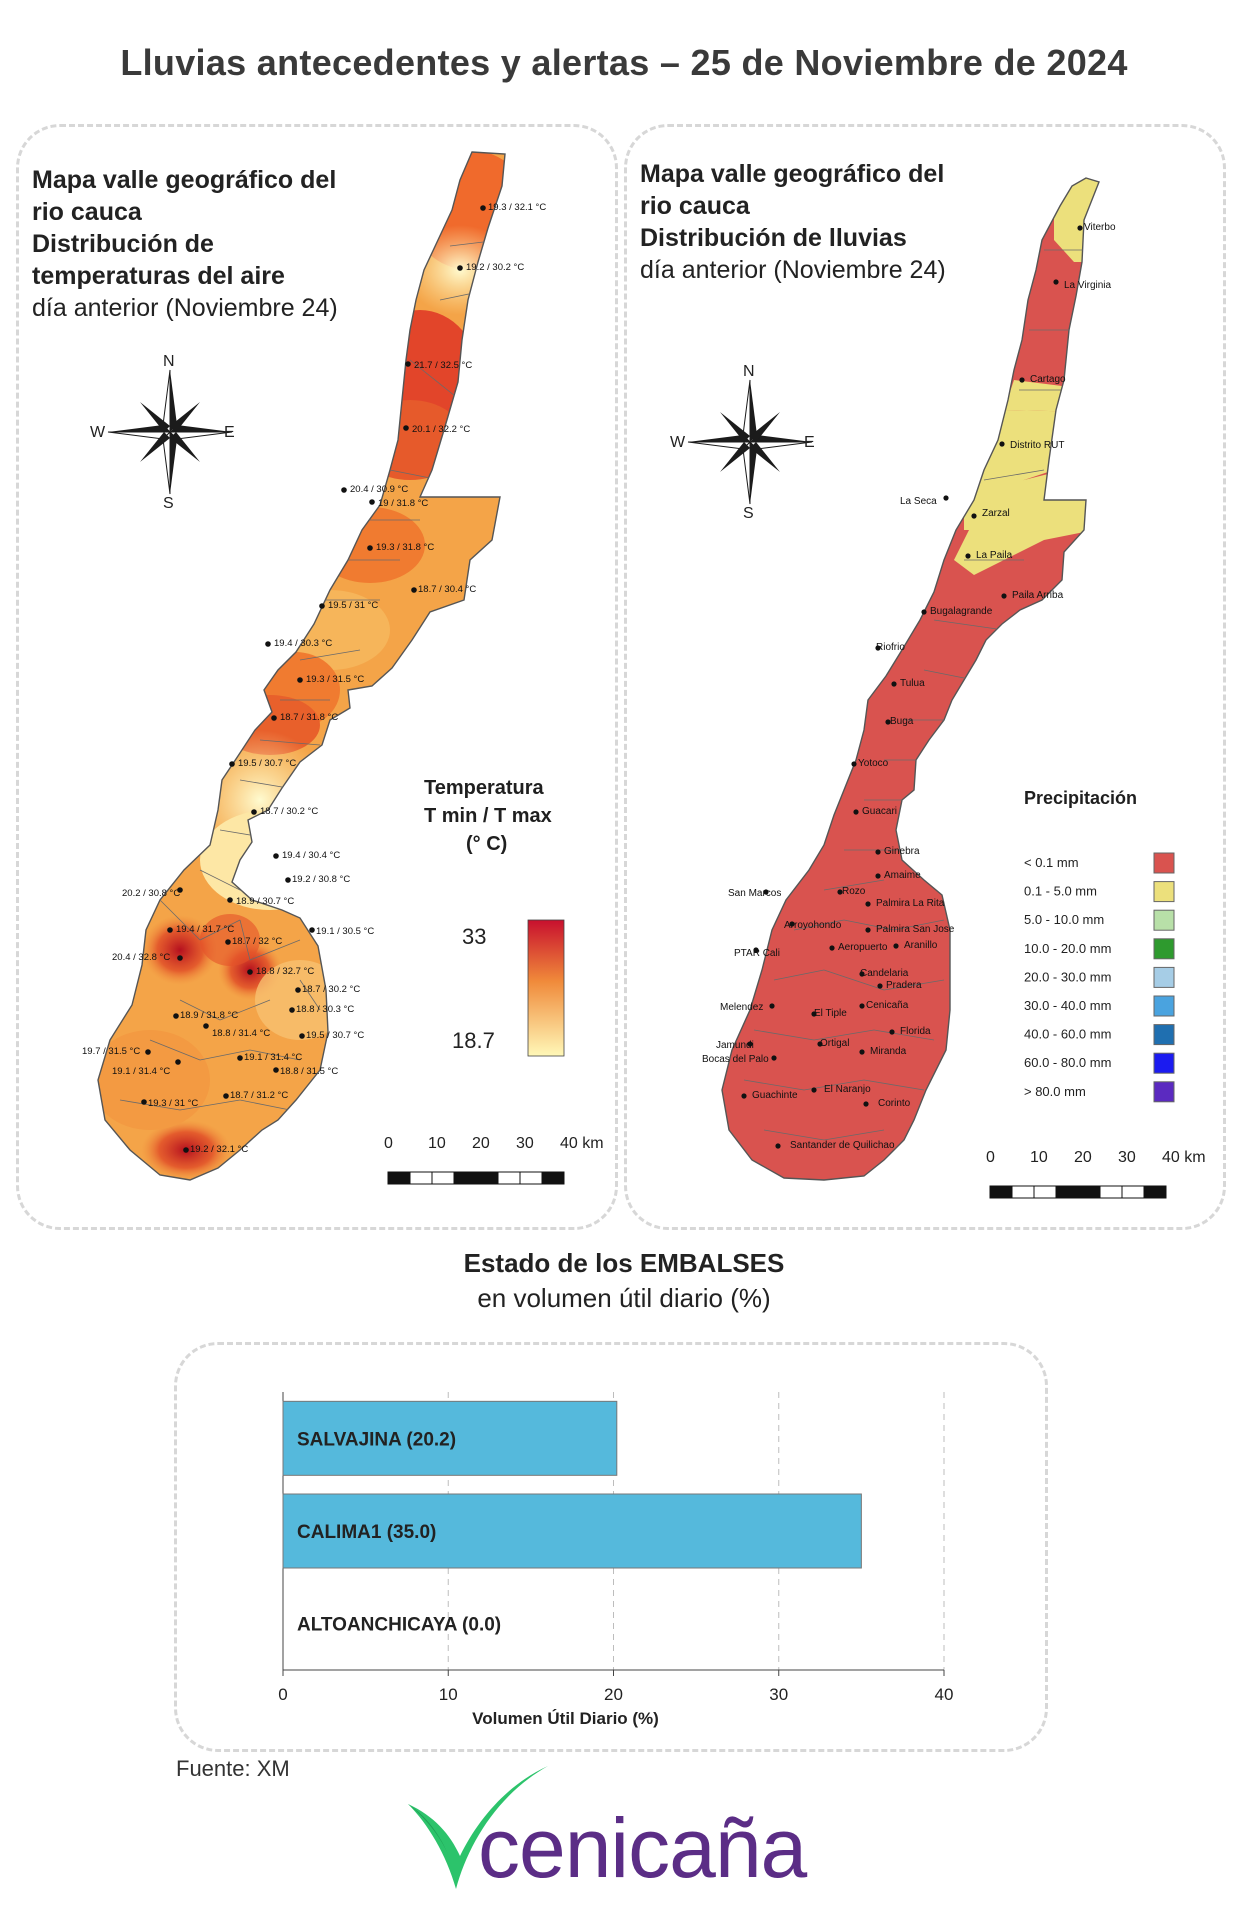  I want to click on temp-station-label: 18.9 / 31.8 °C, so click(209, 1015).